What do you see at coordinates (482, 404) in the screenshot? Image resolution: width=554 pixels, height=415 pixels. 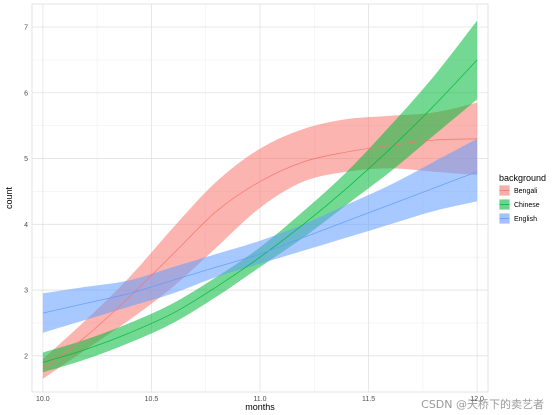 I see `watermark: CSDN @天桥下的卖艺者` at bounding box center [482, 404].